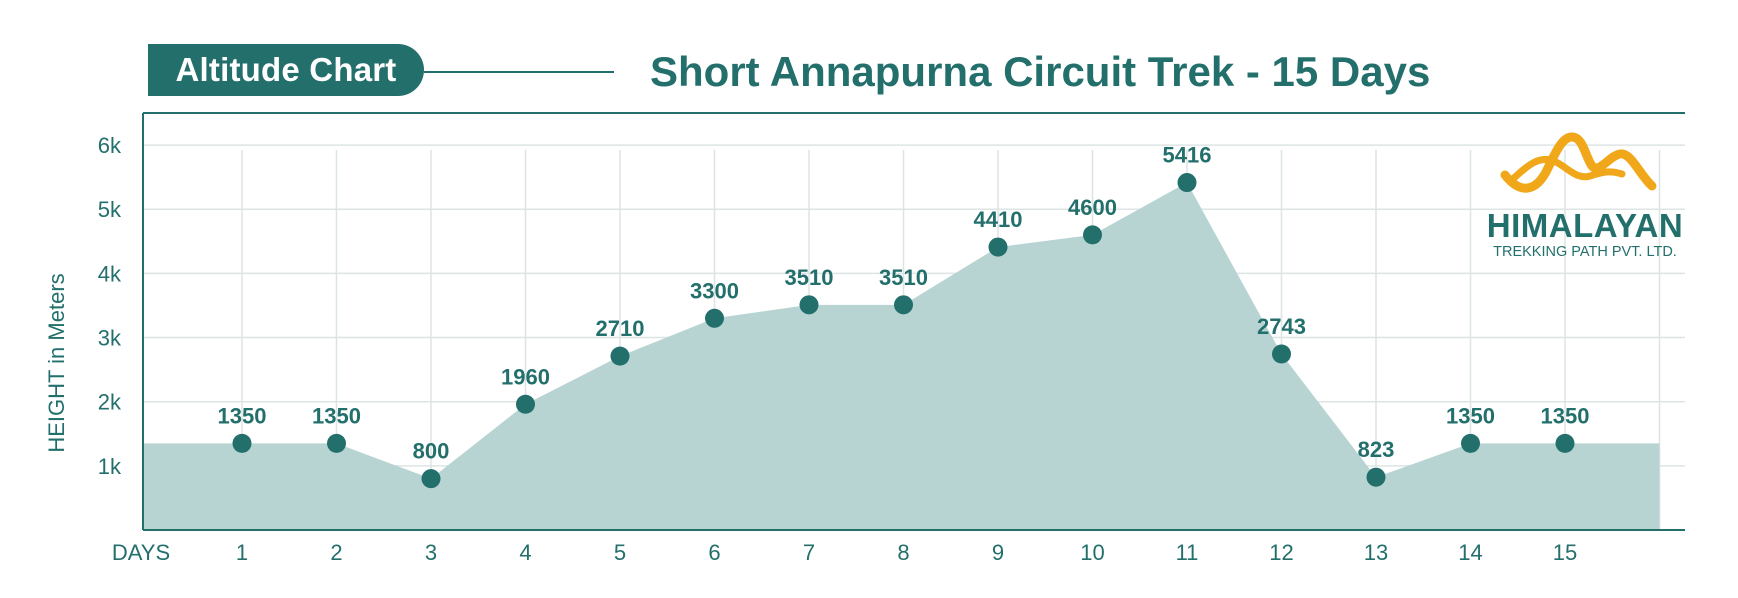  What do you see at coordinates (141, 552) in the screenshot?
I see `x-axis-title: DAYS` at bounding box center [141, 552].